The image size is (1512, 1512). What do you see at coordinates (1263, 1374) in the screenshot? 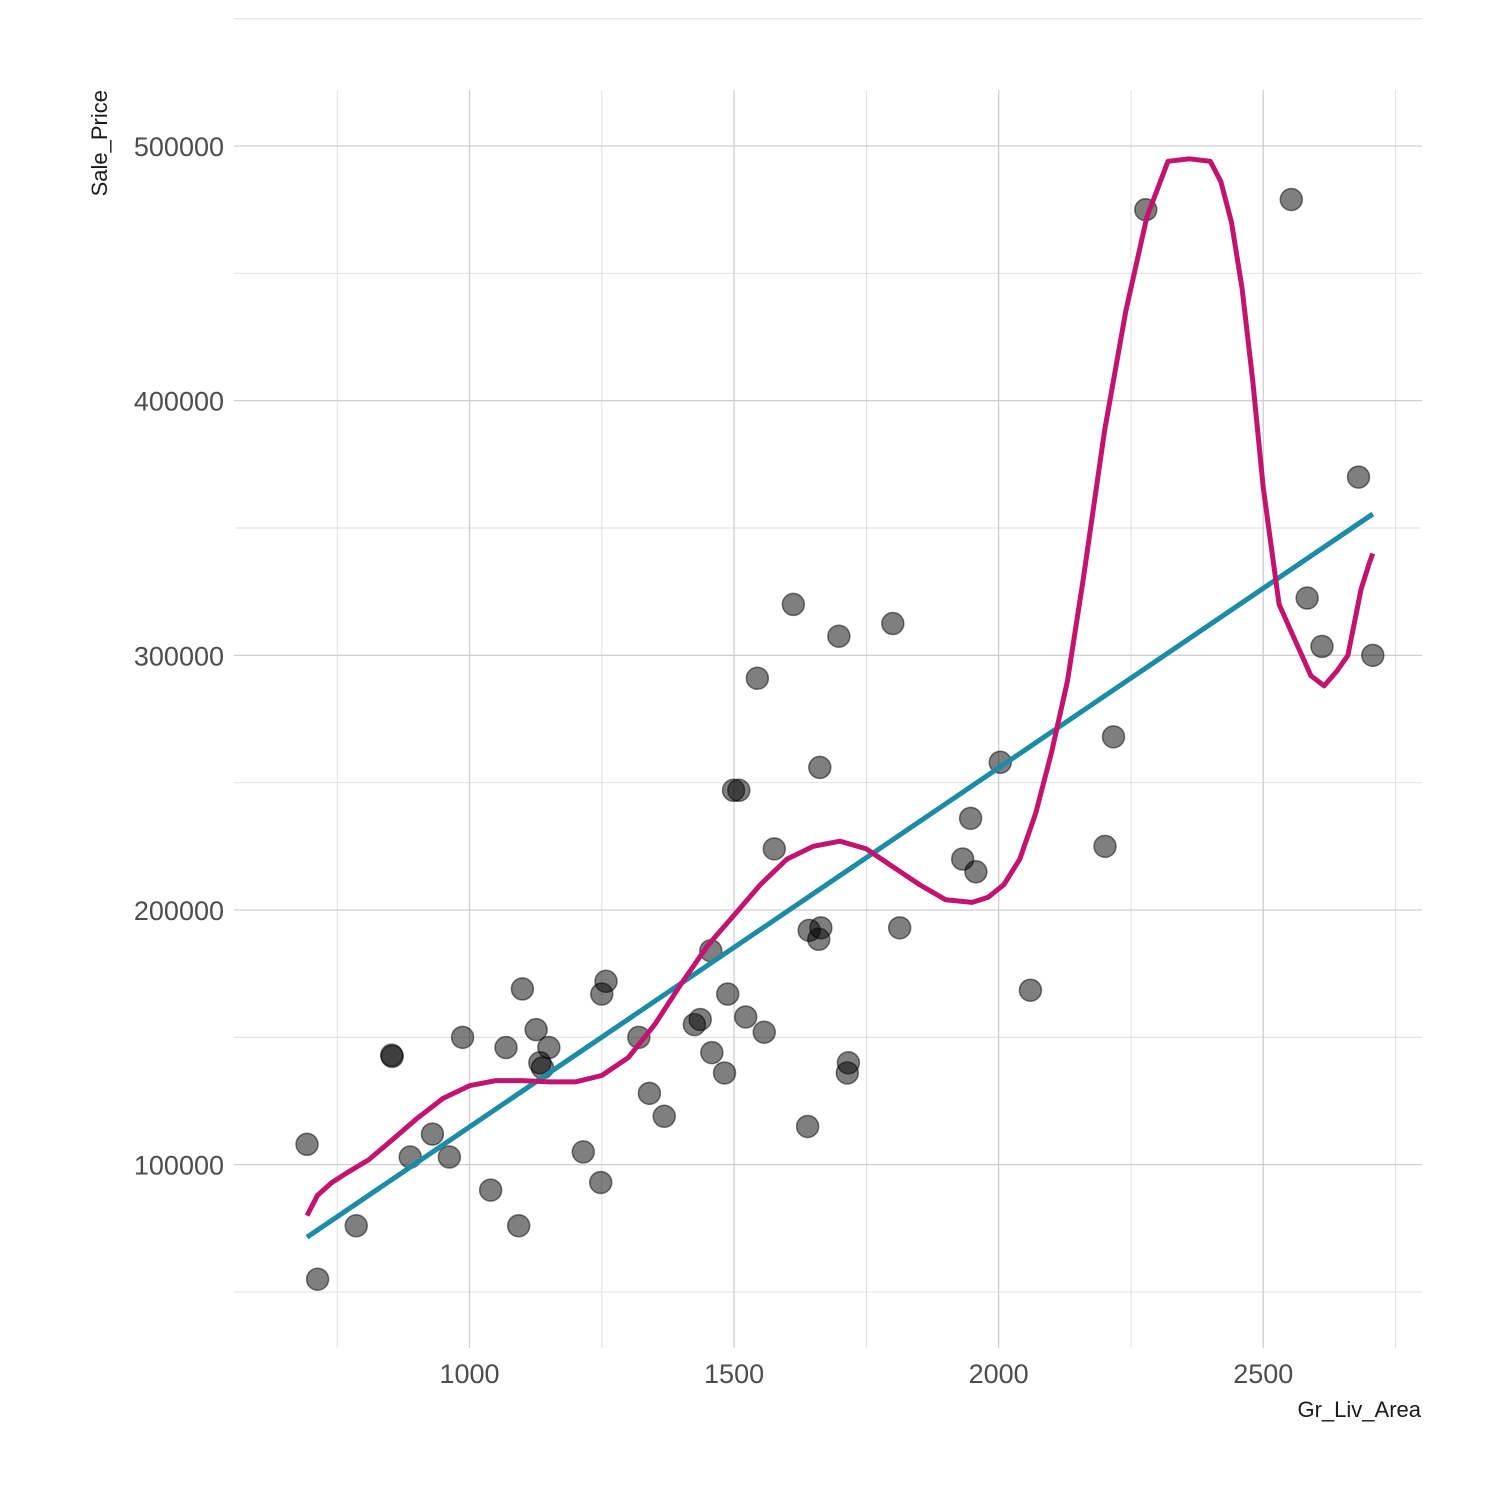
I see `x-tick-label: 2500` at bounding box center [1263, 1374].